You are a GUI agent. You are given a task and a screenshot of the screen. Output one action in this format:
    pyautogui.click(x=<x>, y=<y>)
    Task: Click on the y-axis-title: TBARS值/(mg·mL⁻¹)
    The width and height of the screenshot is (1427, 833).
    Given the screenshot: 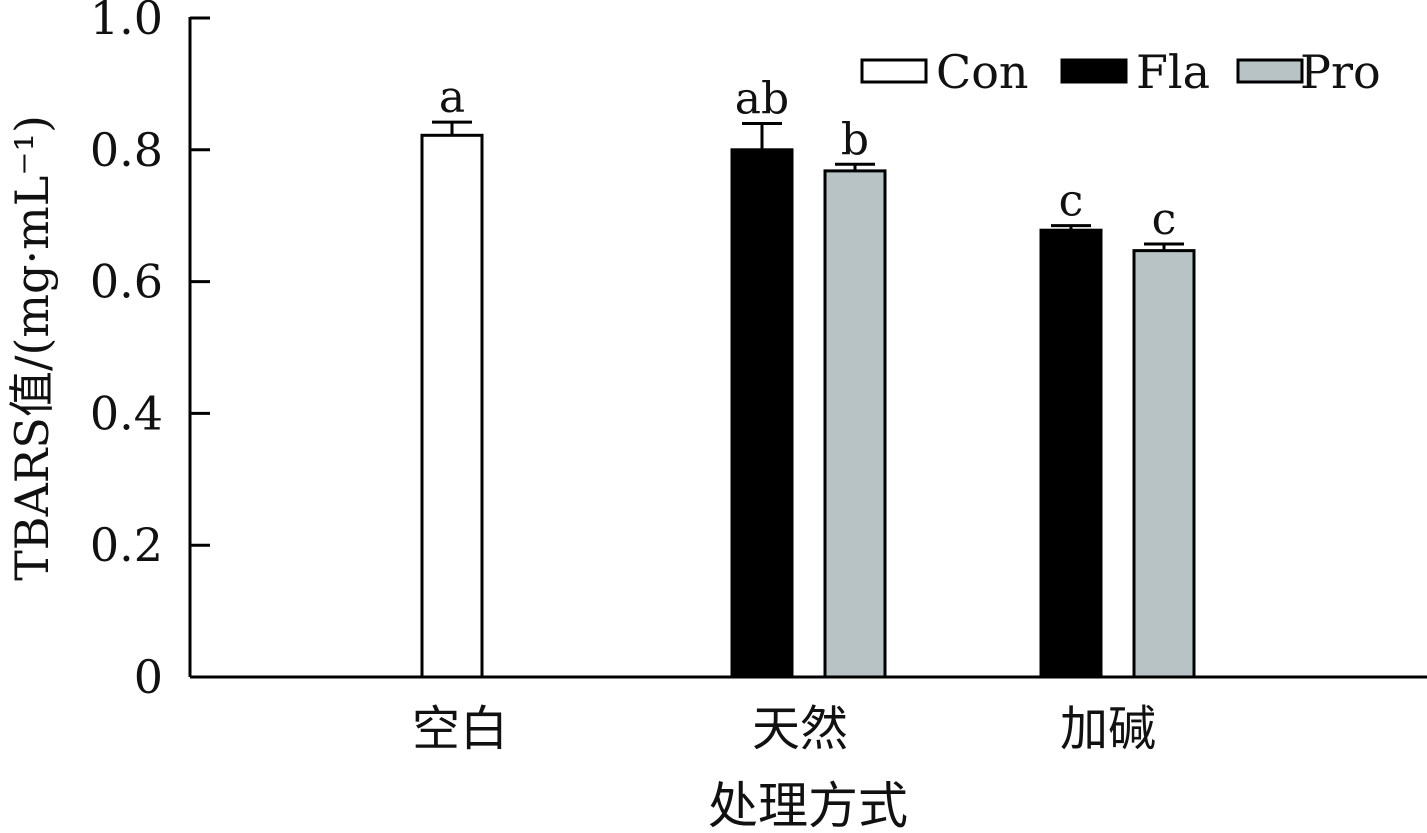 What is the action you would take?
    pyautogui.click(x=32, y=348)
    